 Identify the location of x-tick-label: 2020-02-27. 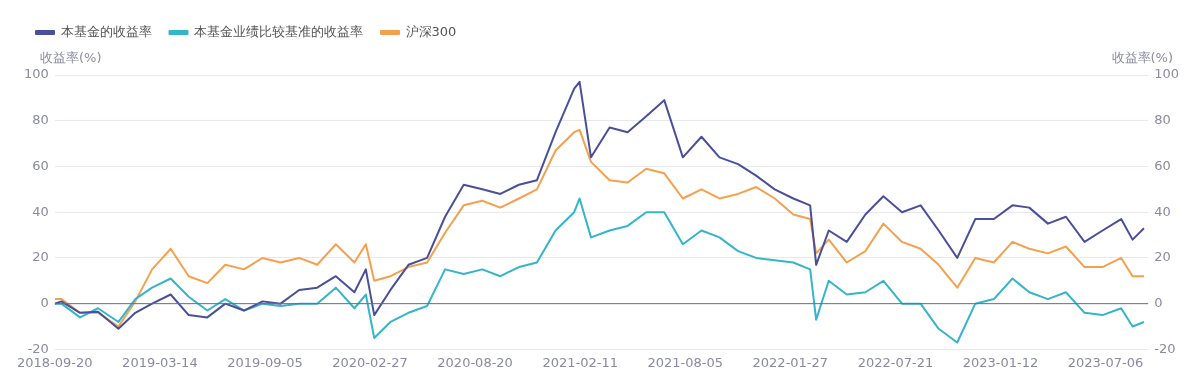
(370, 362).